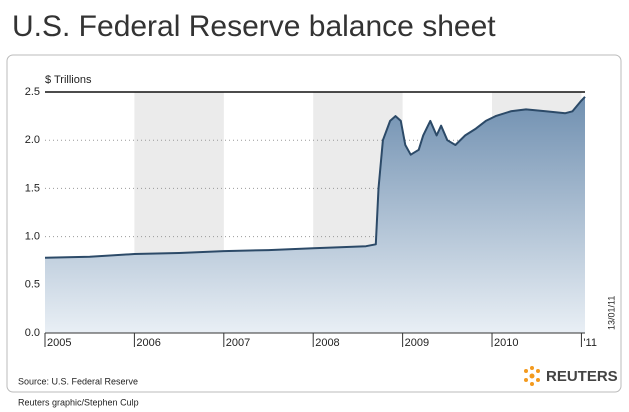 This screenshot has width=629, height=412. Describe the element at coordinates (32, 285) in the screenshot. I see `y-tick-label: 0.5` at that location.